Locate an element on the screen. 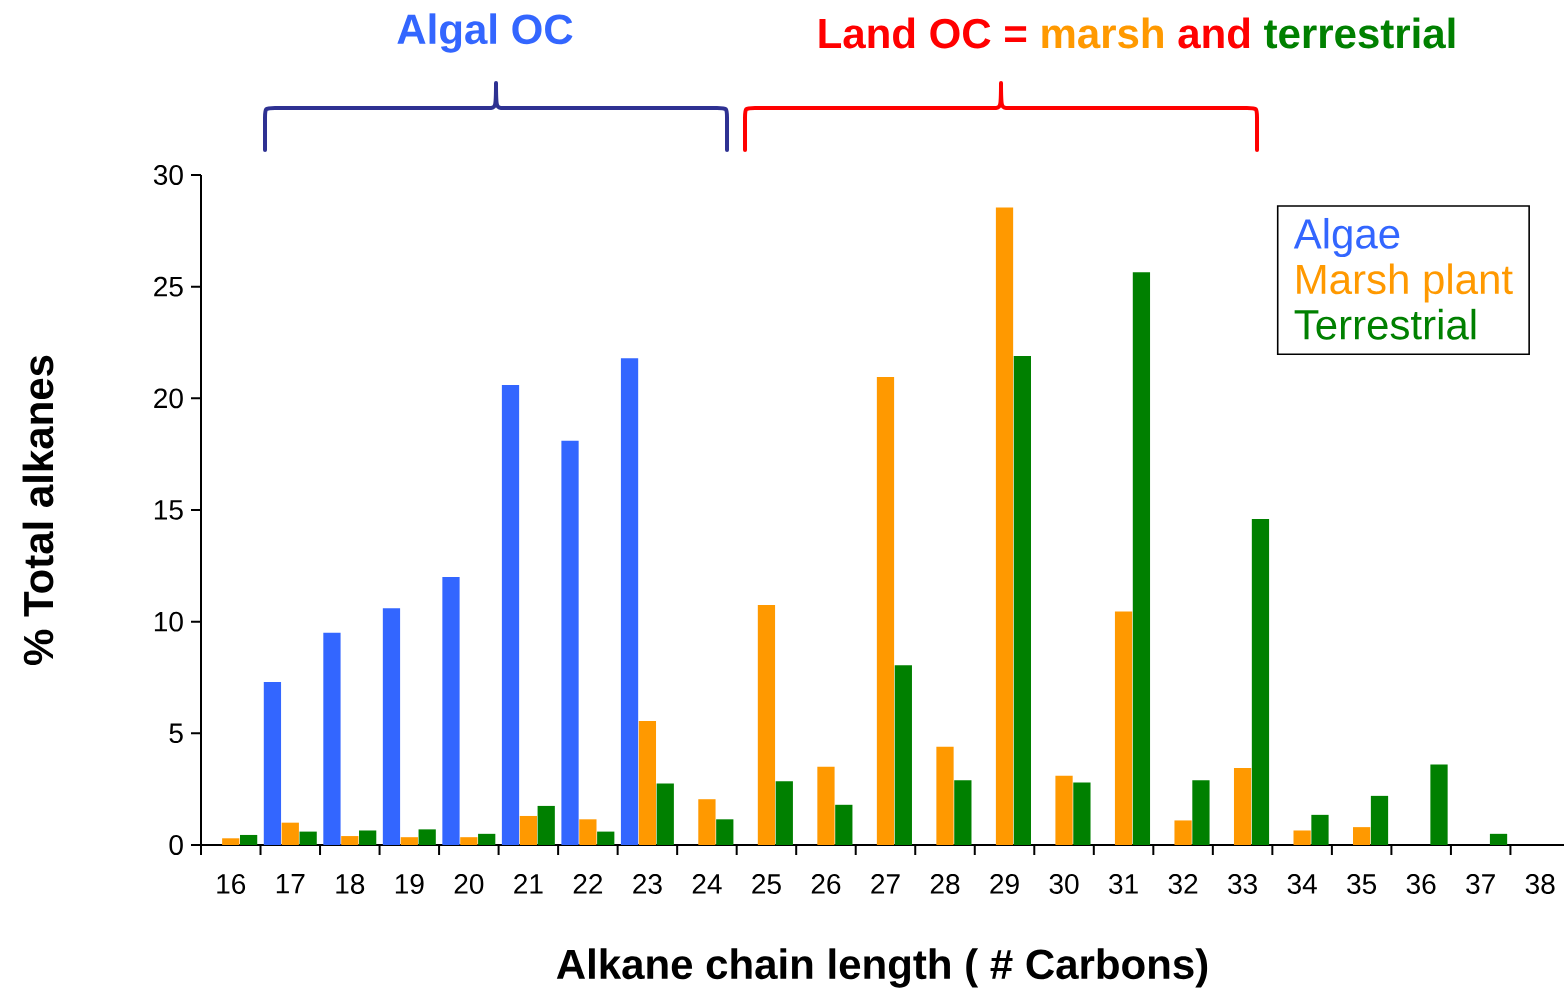 This screenshot has width=1564, height=992. y-tick-label: 25 is located at coordinates (168, 286).